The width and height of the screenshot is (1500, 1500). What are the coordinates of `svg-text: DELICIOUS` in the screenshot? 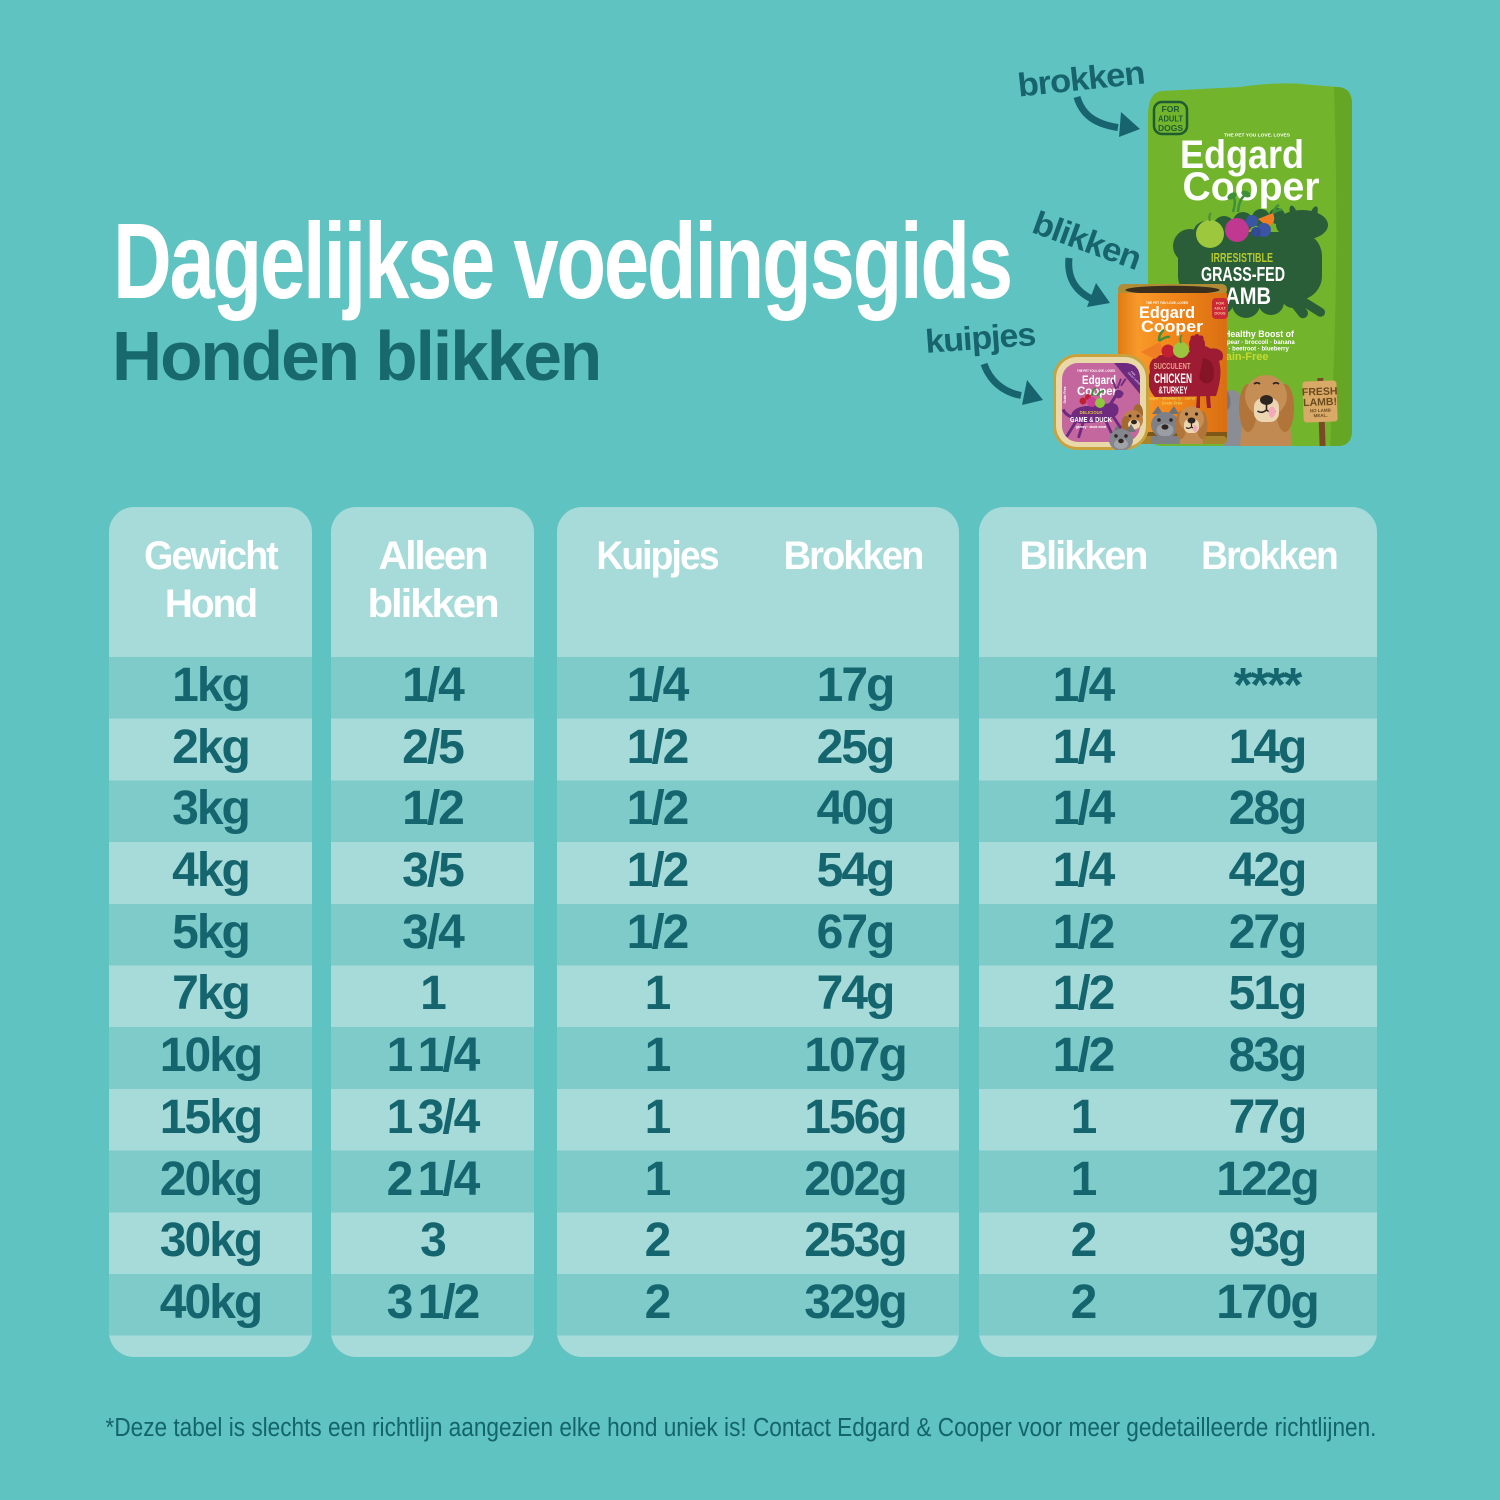 It's located at (1091, 412).